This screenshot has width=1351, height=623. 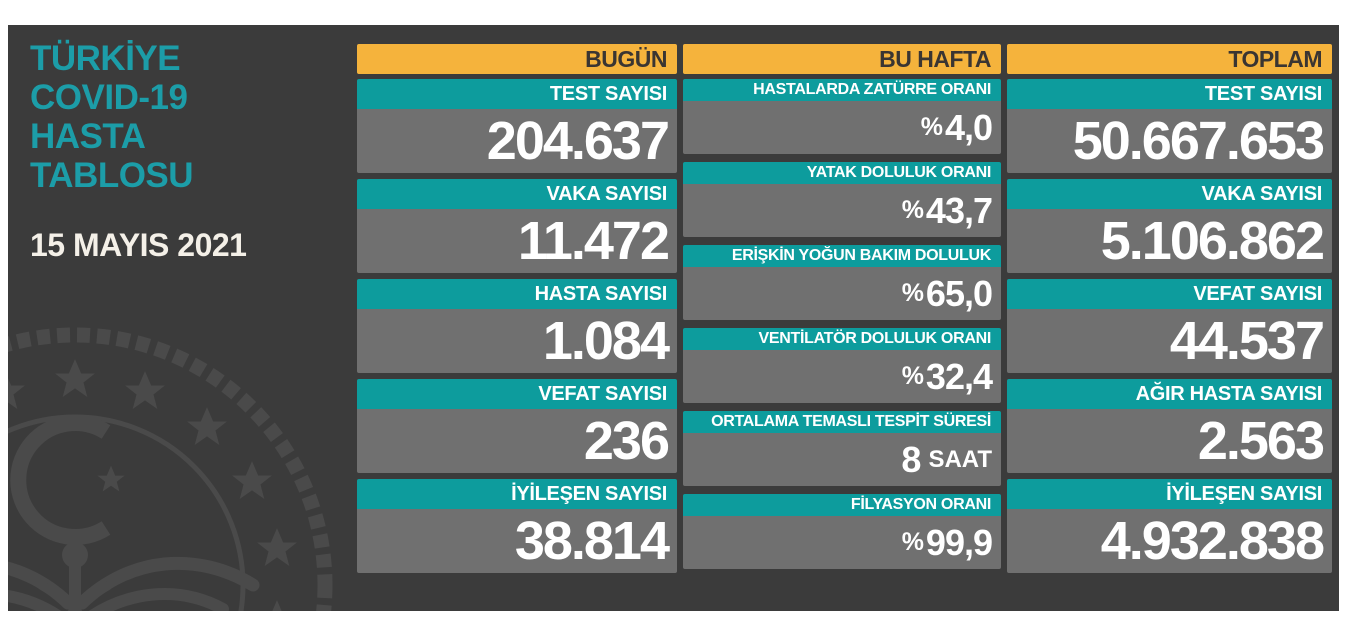 What do you see at coordinates (1169, 441) in the screenshot?
I see `stat-value: 2.563` at bounding box center [1169, 441].